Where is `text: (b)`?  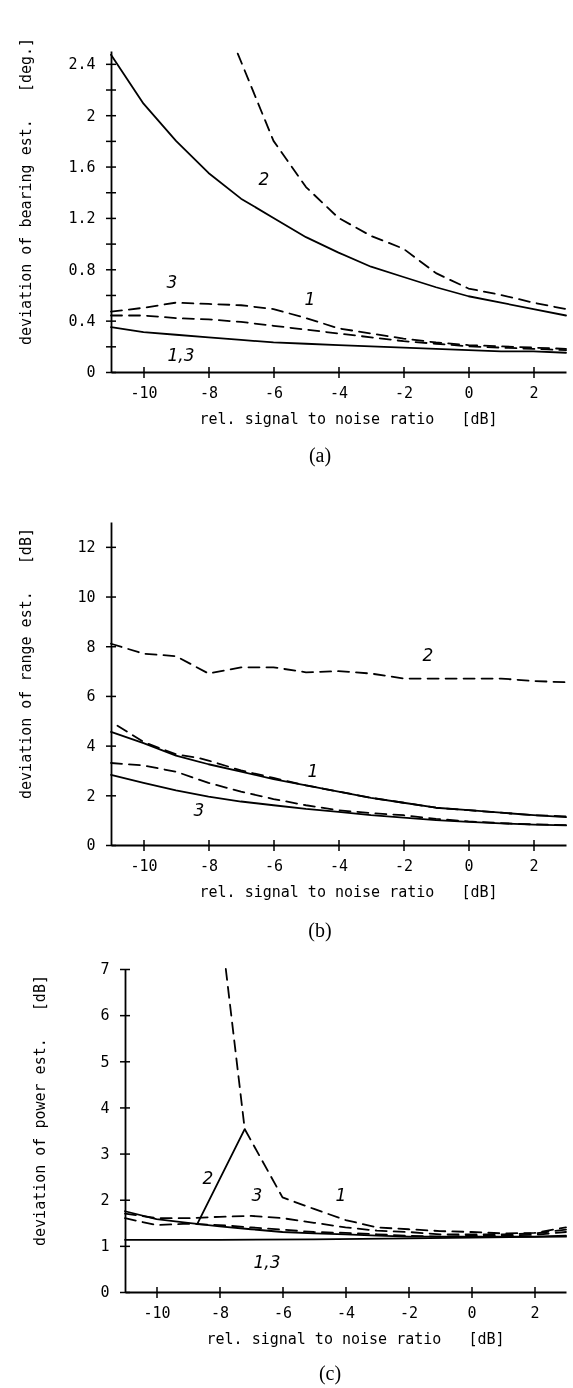
text: (b) is located at coordinates (320, 930).